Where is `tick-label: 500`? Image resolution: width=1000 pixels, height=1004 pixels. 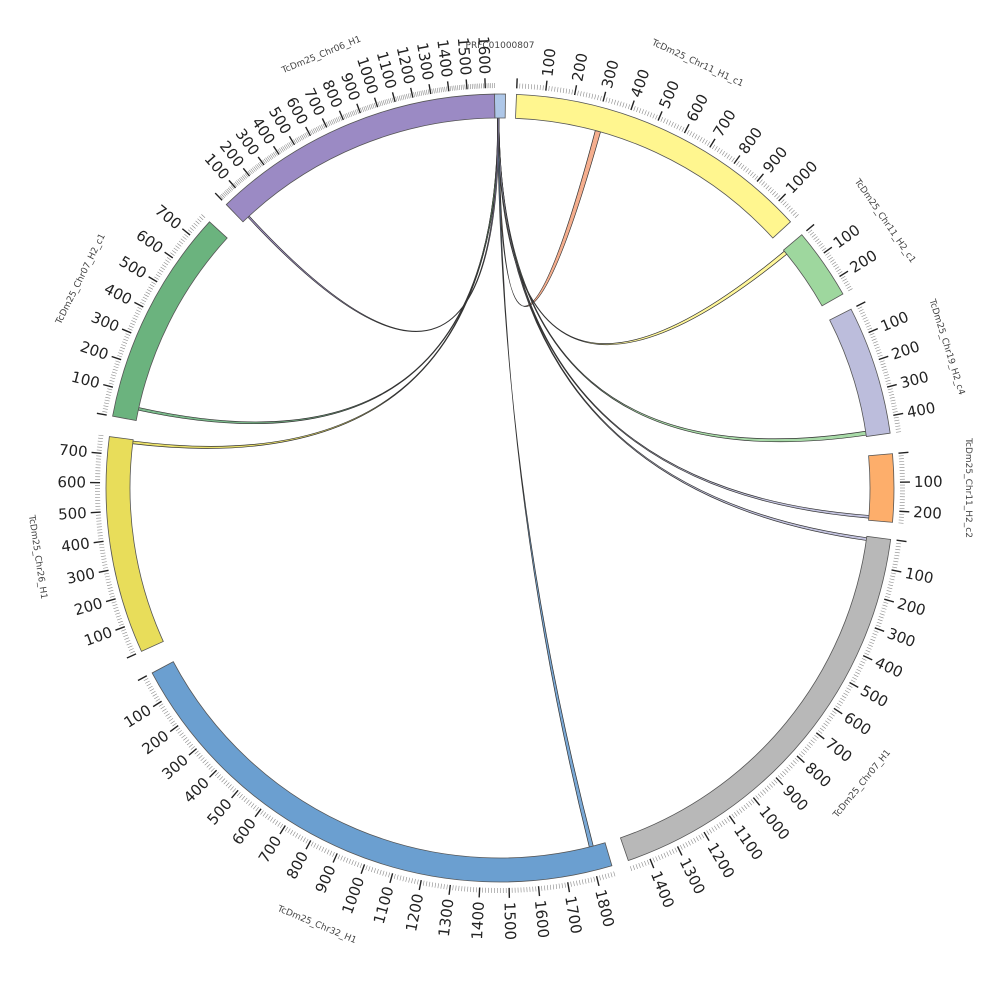
tick-label: 500 is located at coordinates (669, 94).